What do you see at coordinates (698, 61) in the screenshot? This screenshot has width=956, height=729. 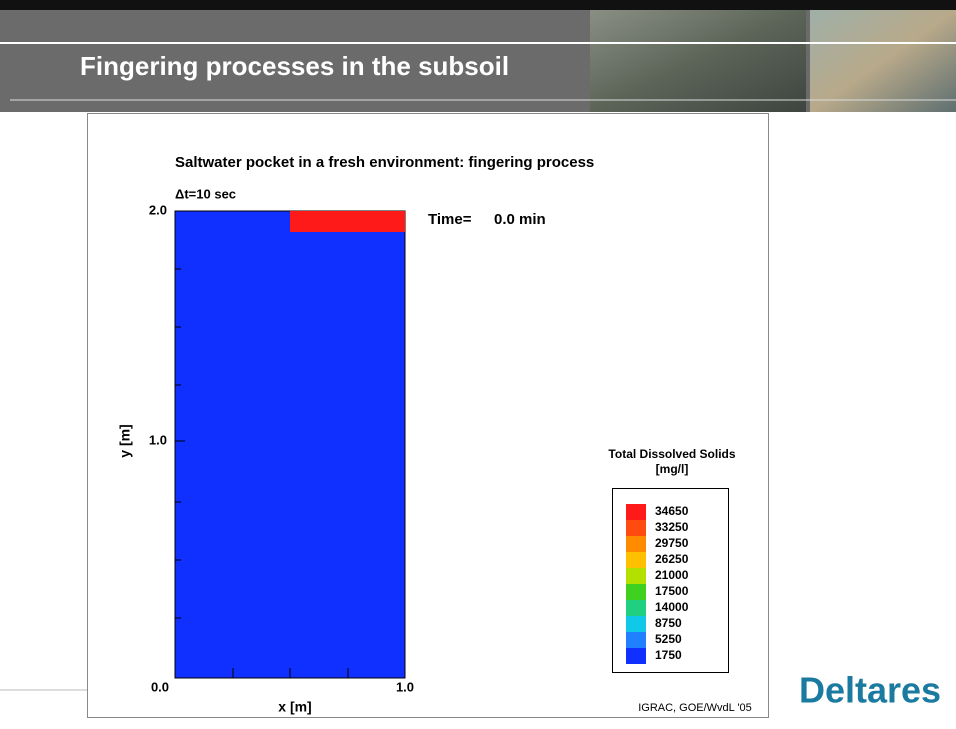 I see `header-photo-bridge` at bounding box center [698, 61].